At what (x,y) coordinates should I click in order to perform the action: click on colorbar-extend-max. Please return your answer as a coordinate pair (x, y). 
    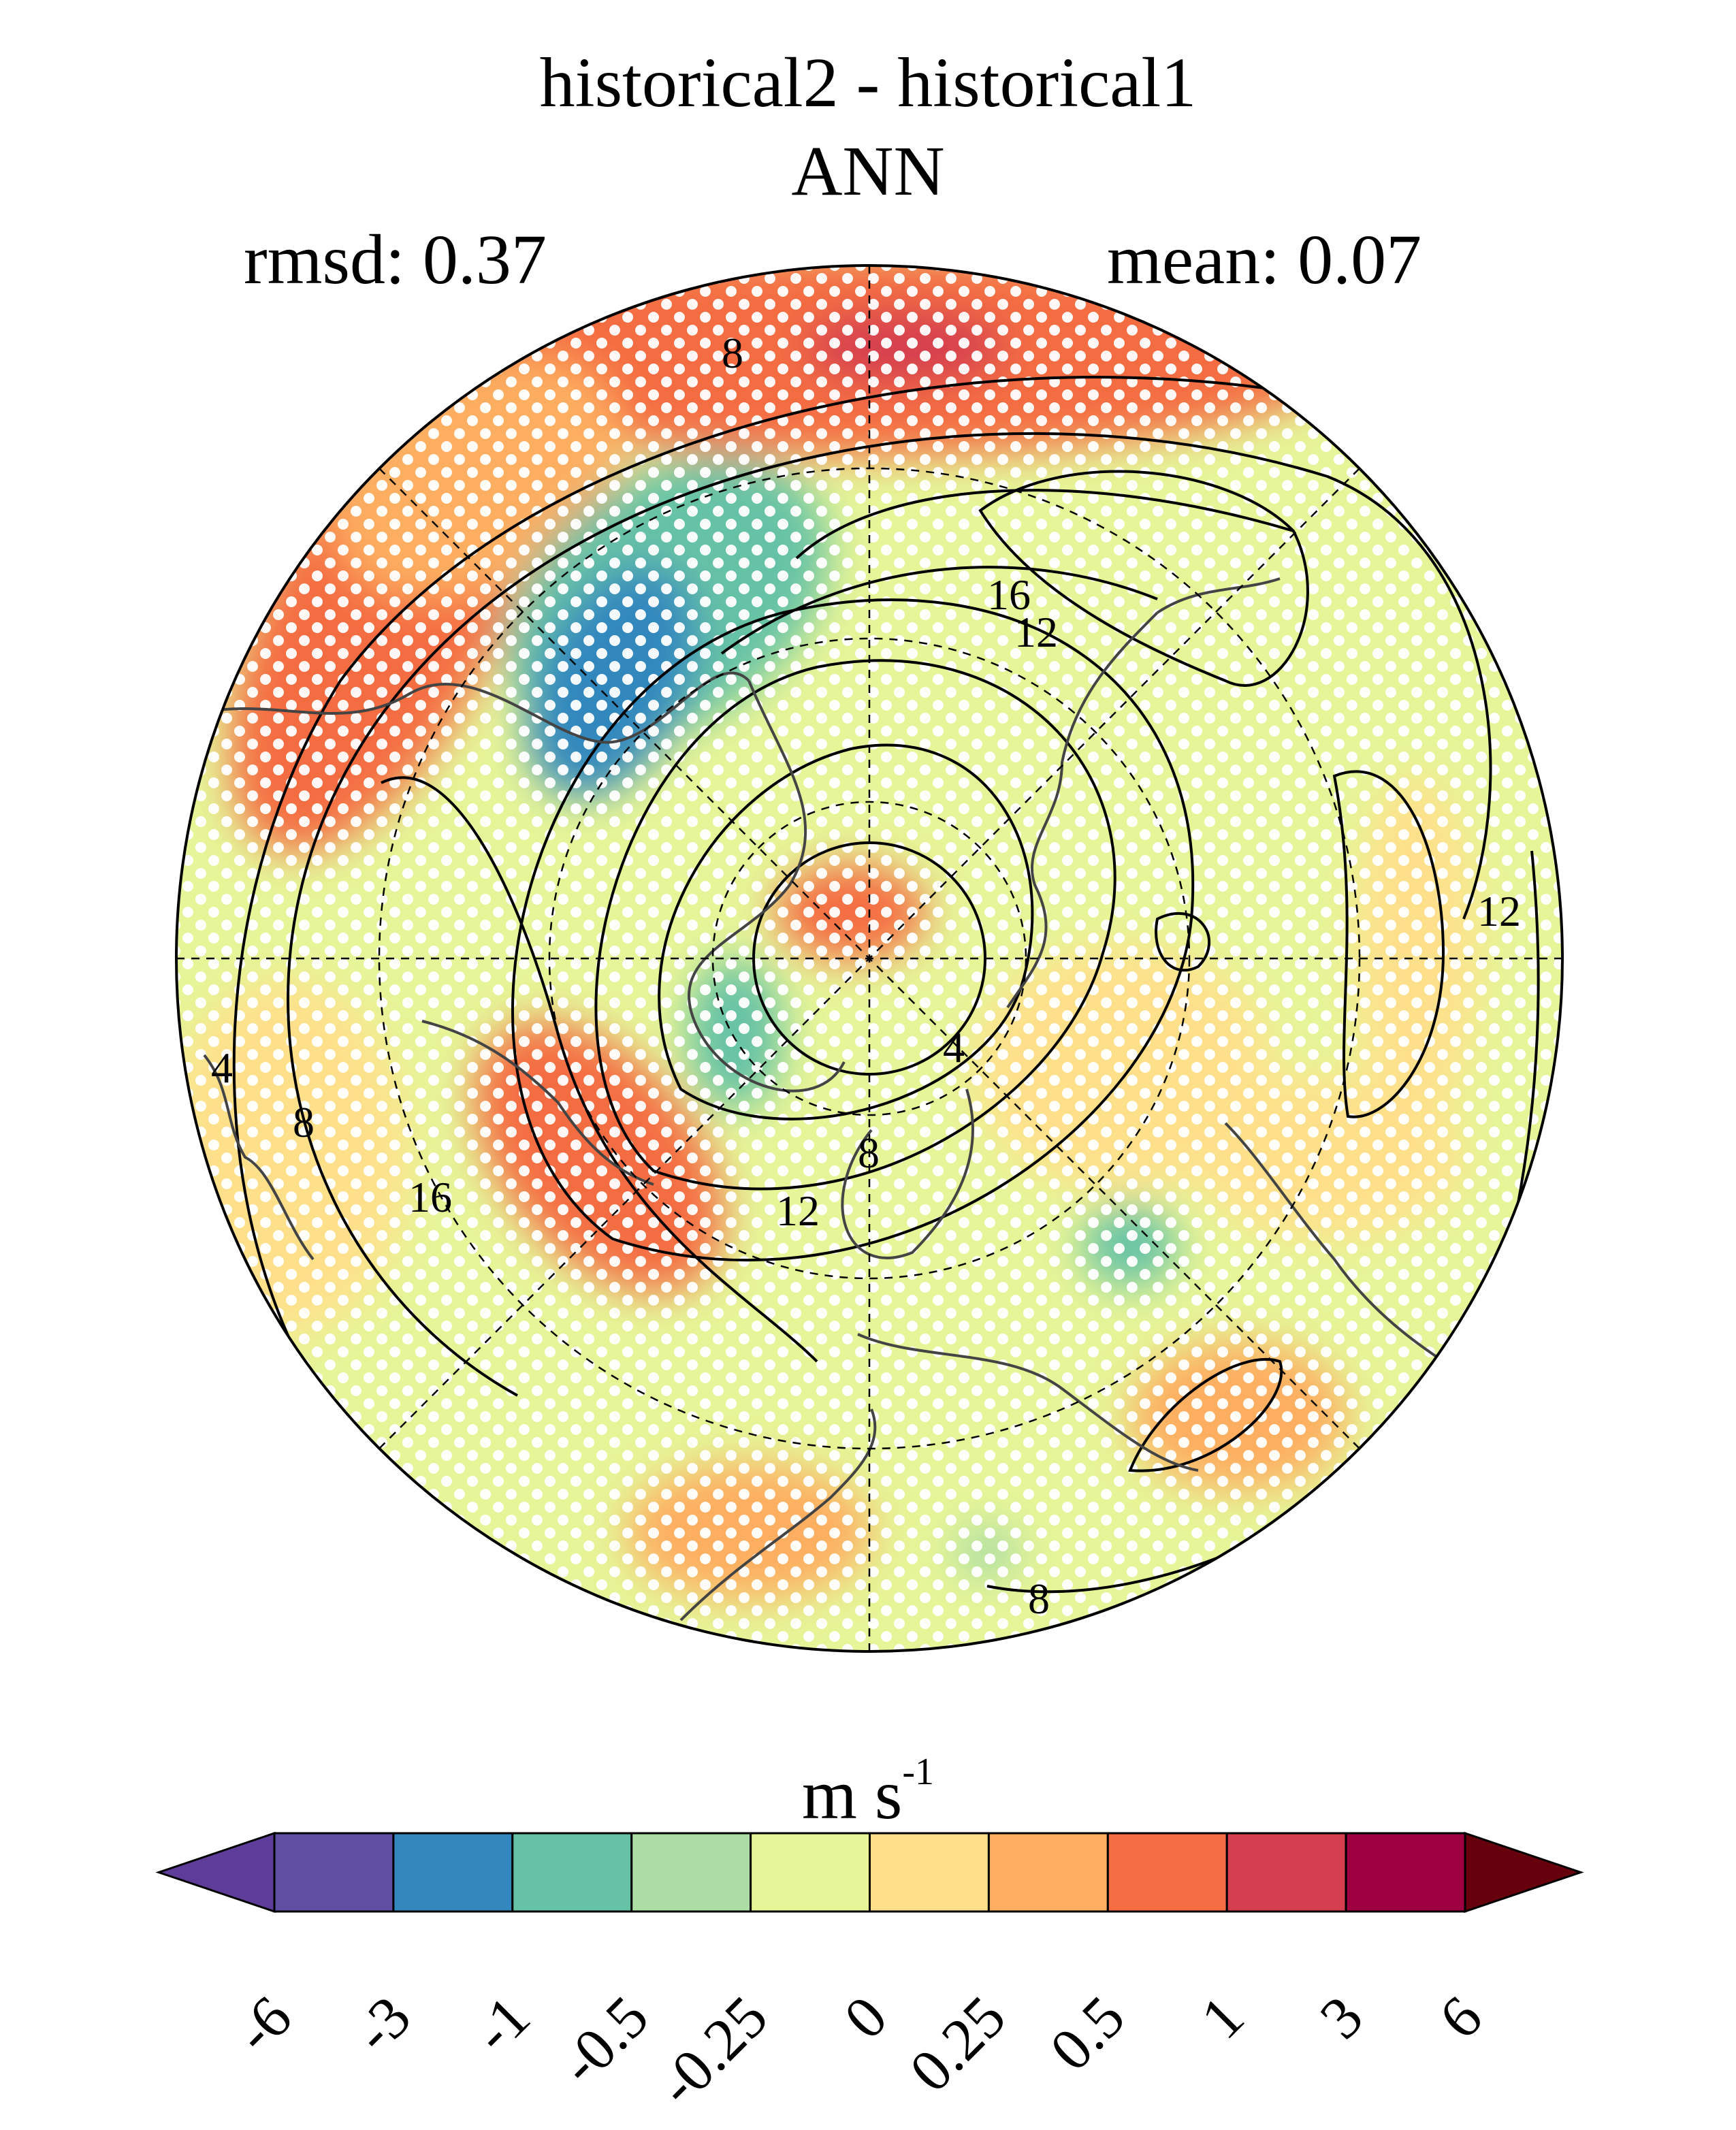
    Looking at the image, I should click on (1524, 1872).